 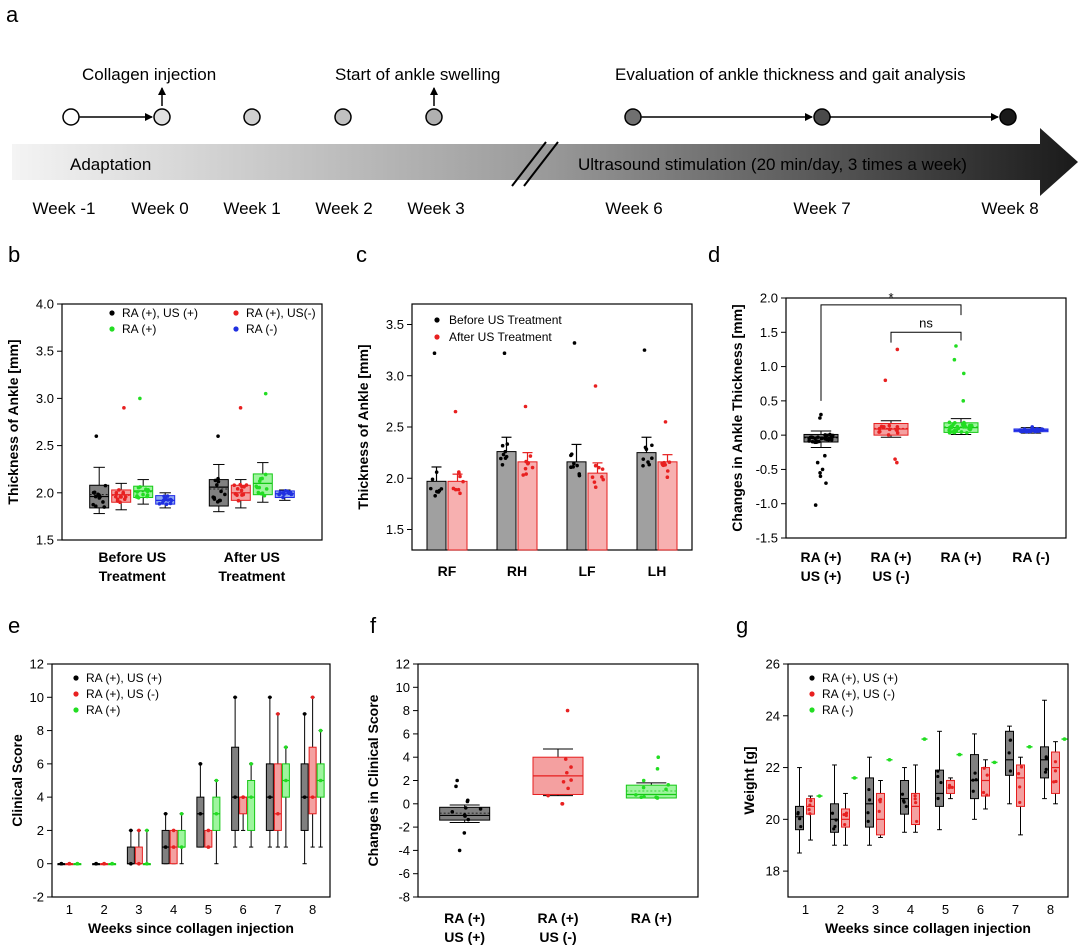 What do you see at coordinates (500, 337) in the screenshot?
I see `legend-entry: After US Treatment` at bounding box center [500, 337].